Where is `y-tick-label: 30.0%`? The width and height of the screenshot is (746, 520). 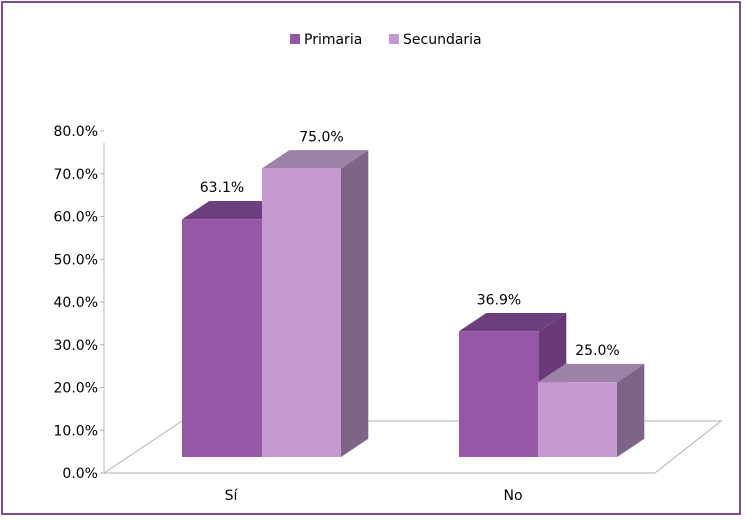 y-tick-label: 30.0% is located at coordinates (76, 346).